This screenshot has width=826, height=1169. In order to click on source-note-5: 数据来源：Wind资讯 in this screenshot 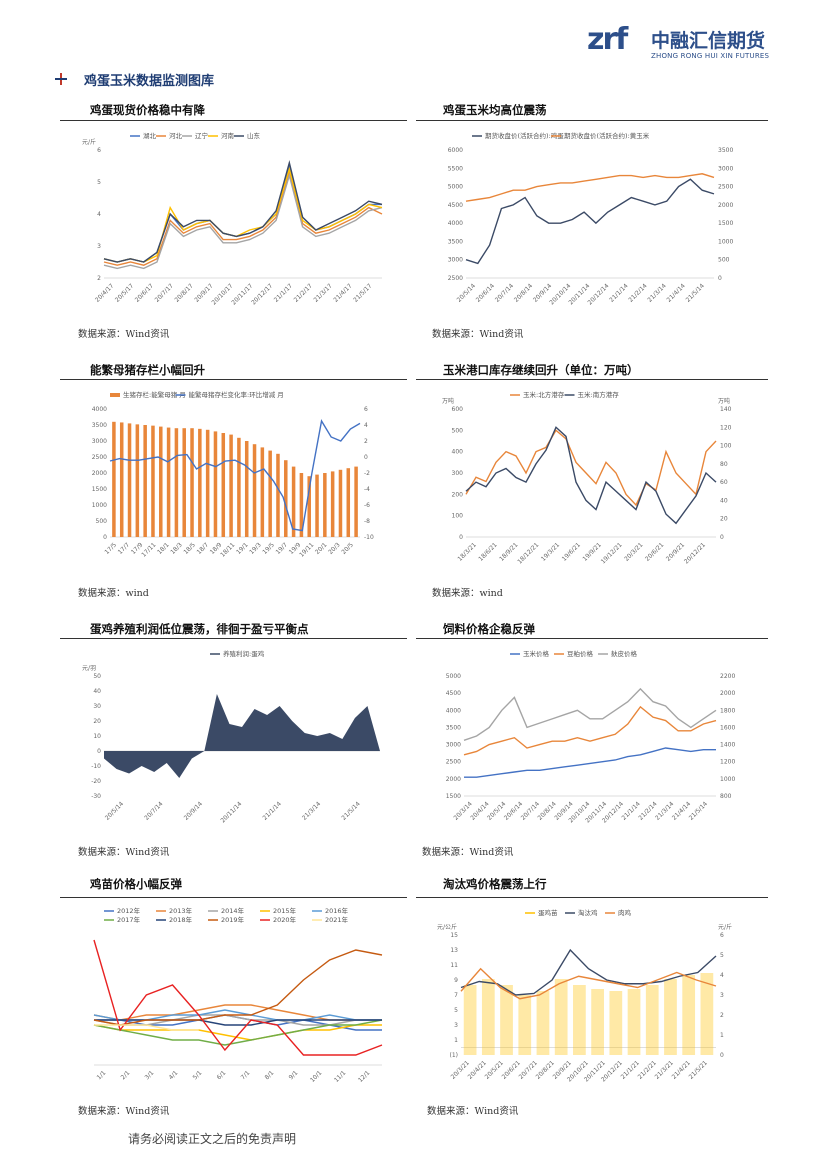, I will do `click(124, 852)`.